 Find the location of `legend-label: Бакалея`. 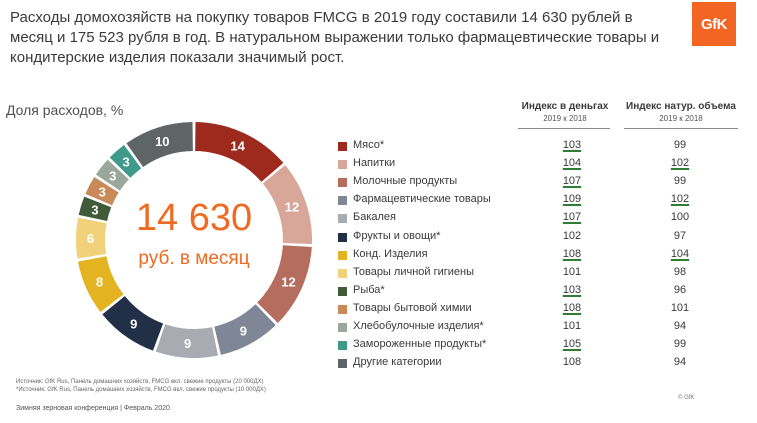

legend-label: Бакалея is located at coordinates (375, 217).